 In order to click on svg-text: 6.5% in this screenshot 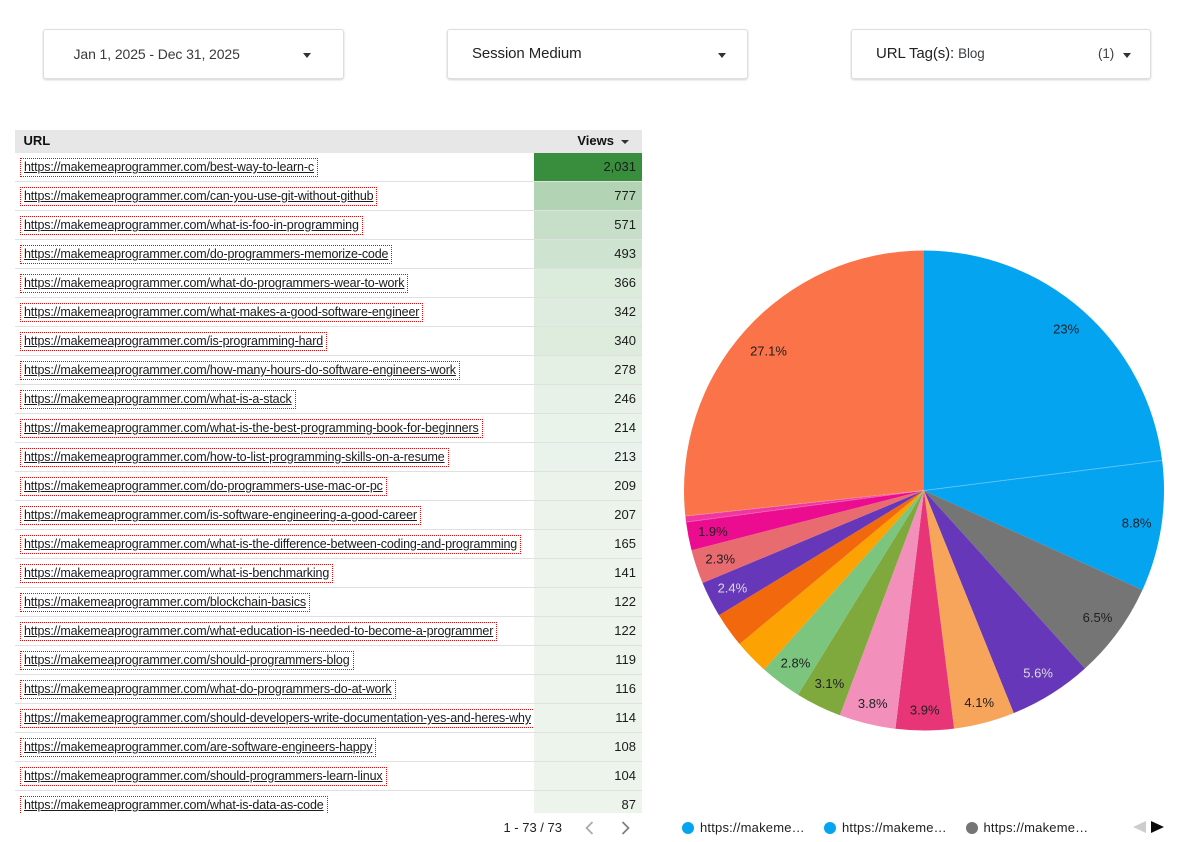, I will do `click(1098, 617)`.